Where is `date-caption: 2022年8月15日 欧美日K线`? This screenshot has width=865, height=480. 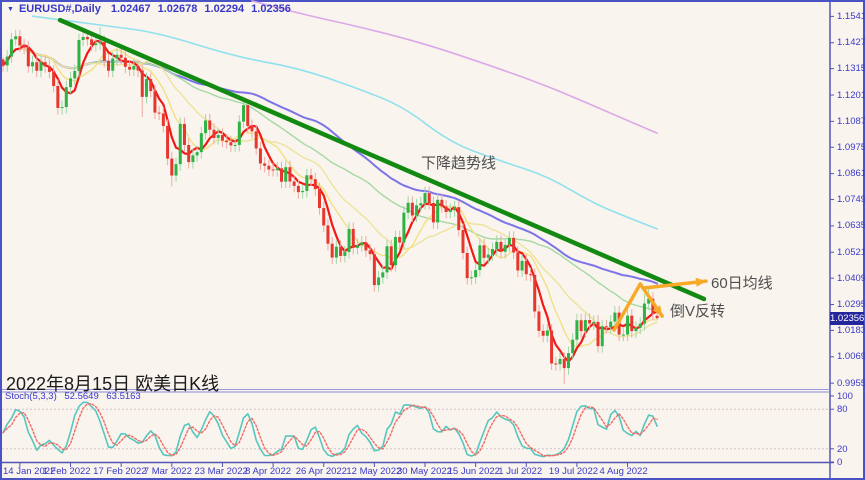
date-caption: 2022年8月15日 欧美日K线 is located at coordinates (113, 384).